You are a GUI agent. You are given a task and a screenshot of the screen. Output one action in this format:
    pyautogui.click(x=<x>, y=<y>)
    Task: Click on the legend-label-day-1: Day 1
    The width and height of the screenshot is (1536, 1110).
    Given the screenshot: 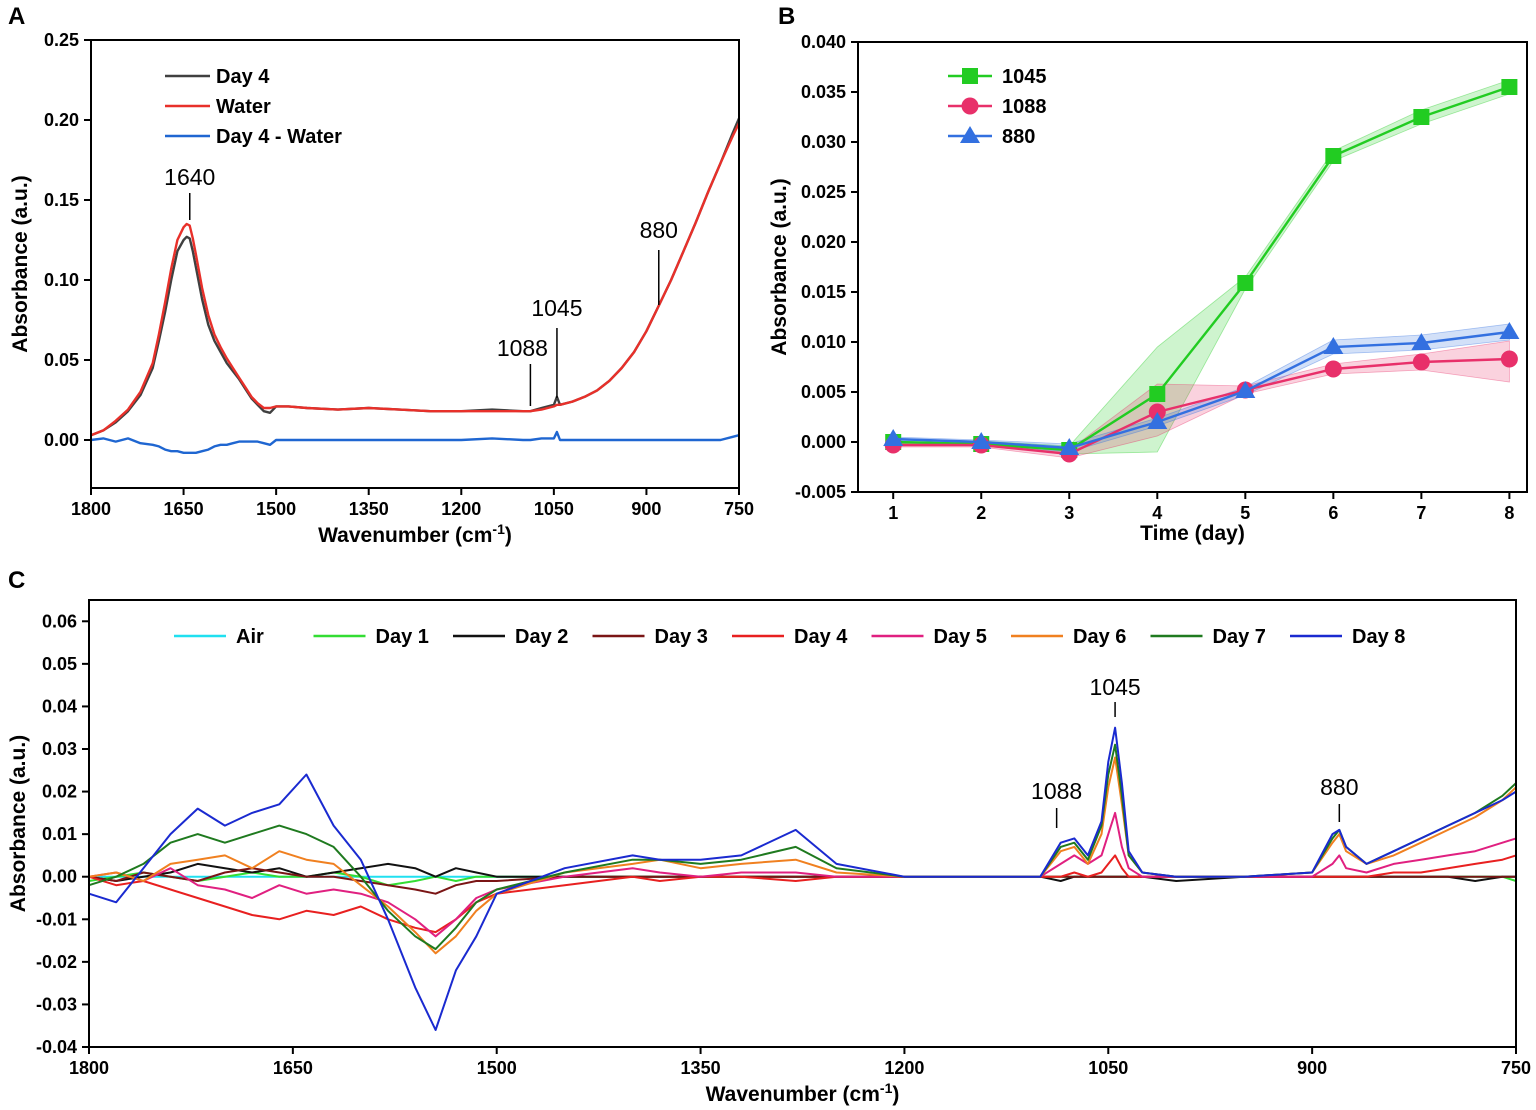 What is the action you would take?
    pyautogui.click(x=402, y=637)
    